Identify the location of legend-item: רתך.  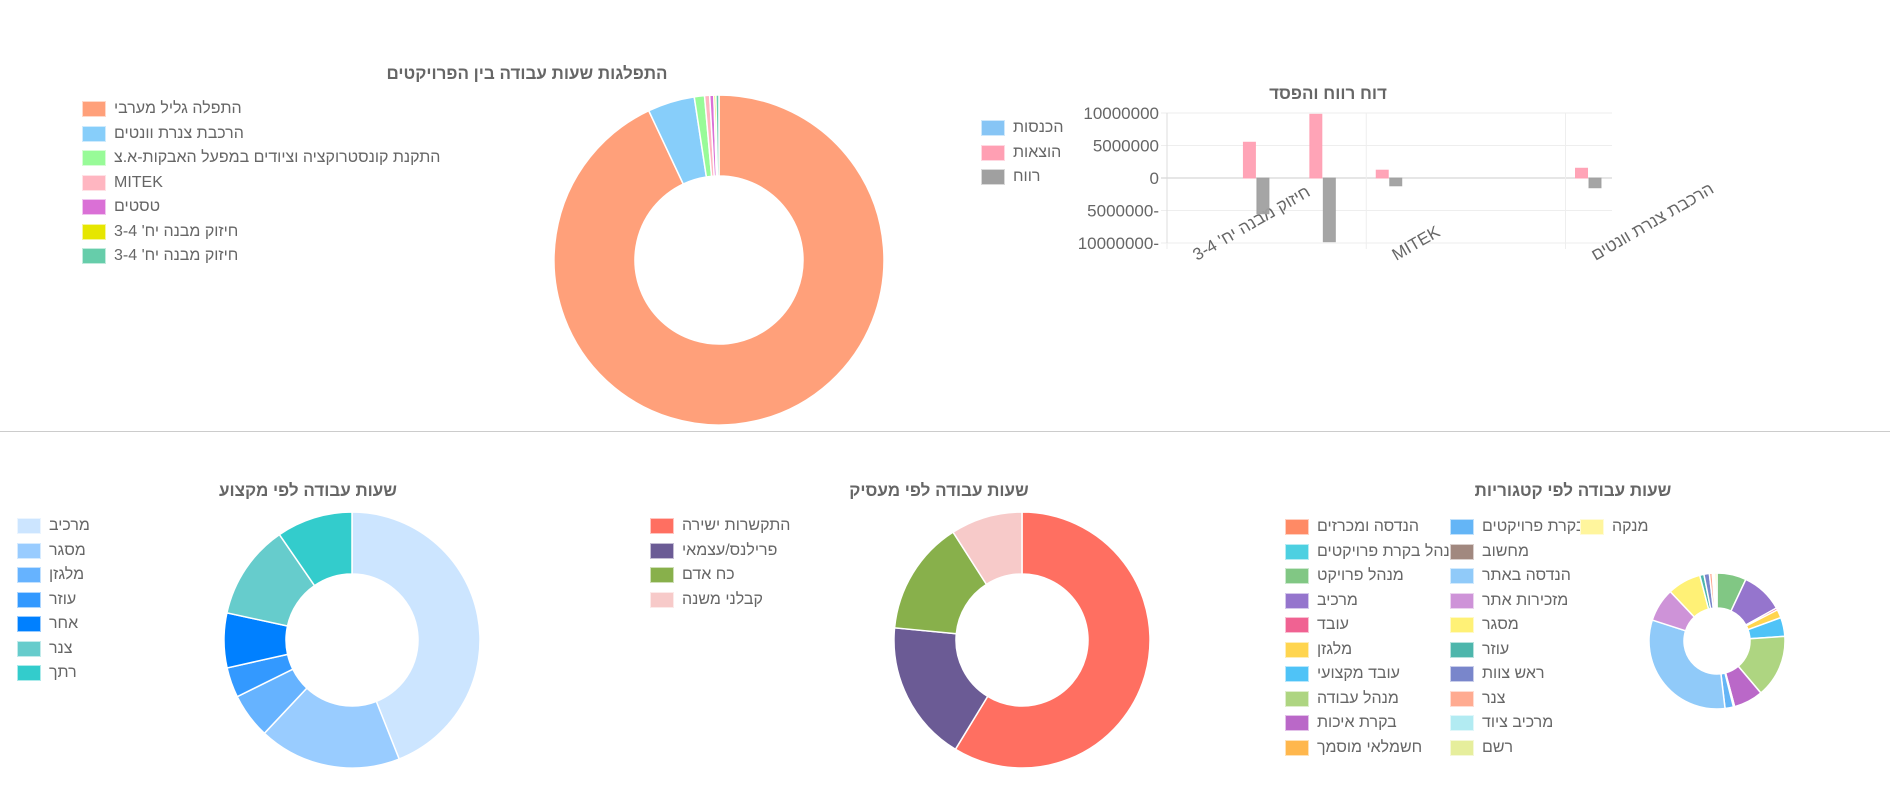
(53, 673).